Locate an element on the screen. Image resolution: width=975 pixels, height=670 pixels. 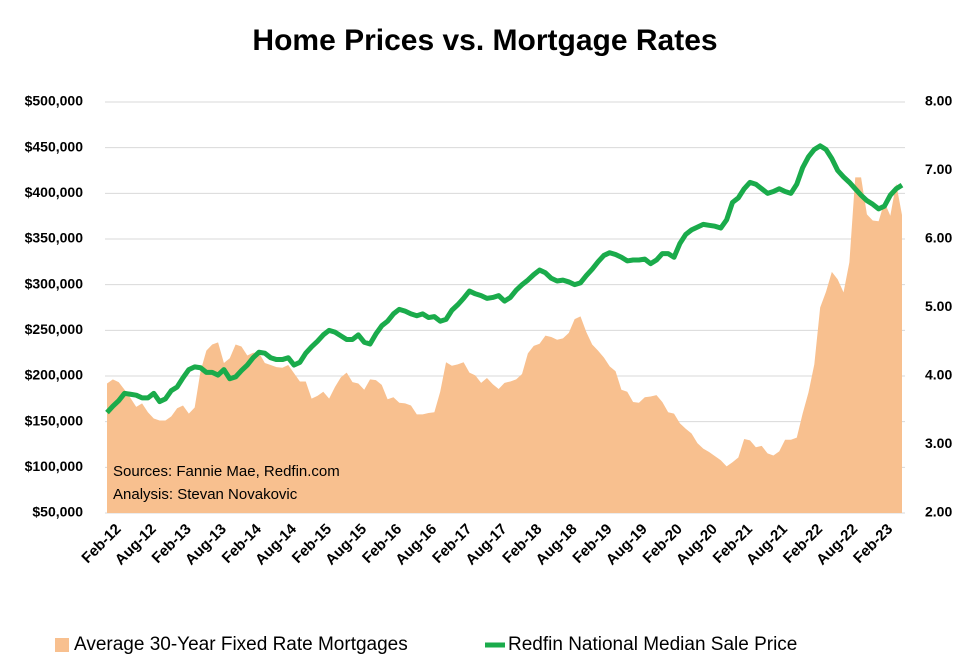
y-tick-label: $450,000 is located at coordinates (54, 146).